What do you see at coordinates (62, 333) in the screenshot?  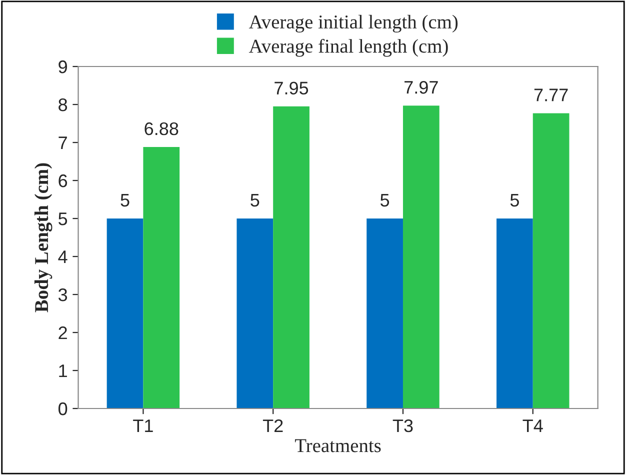 I see `y-tick-label: 2` at bounding box center [62, 333].